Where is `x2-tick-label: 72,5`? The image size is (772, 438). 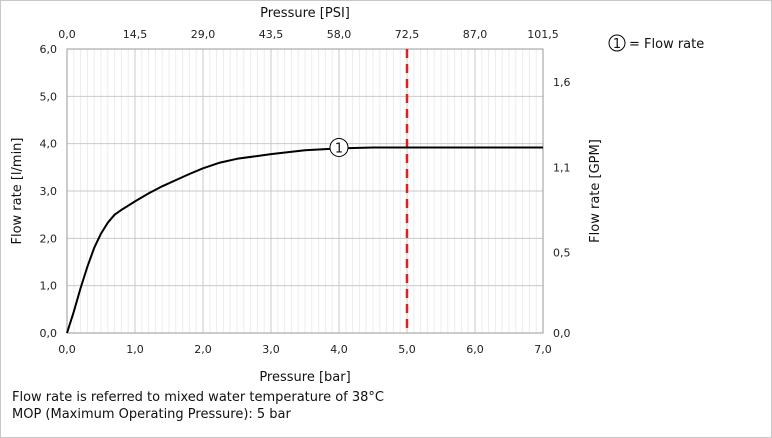
x2-tick-label: 72,5 is located at coordinates (407, 34).